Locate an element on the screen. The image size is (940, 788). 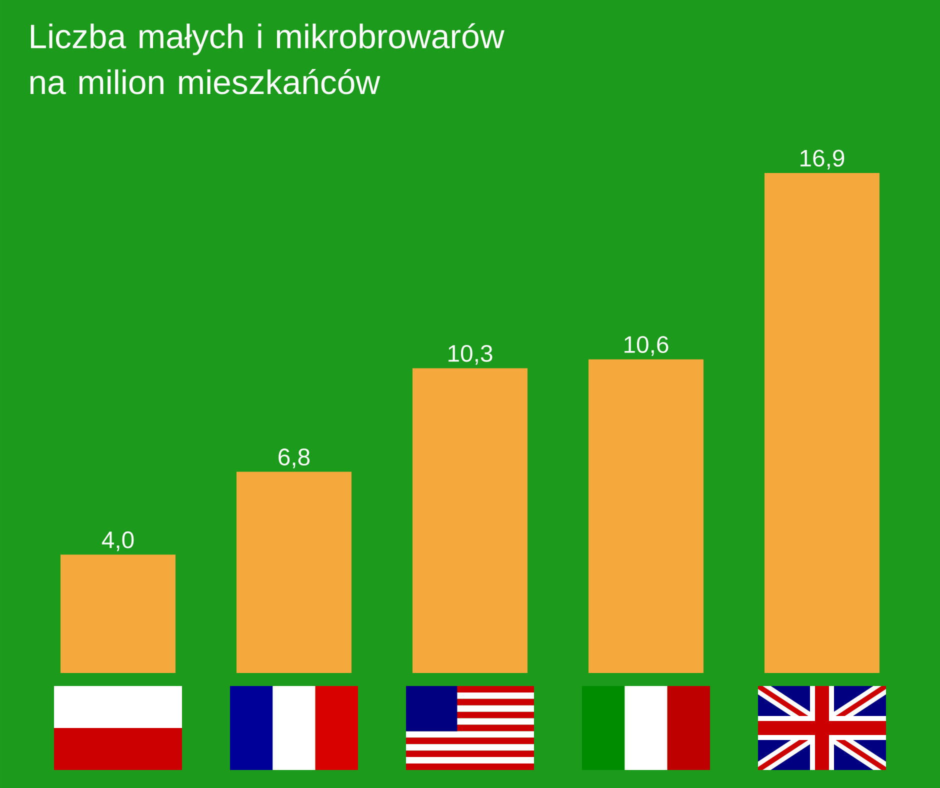
data-label: 10,3 is located at coordinates (470, 354).